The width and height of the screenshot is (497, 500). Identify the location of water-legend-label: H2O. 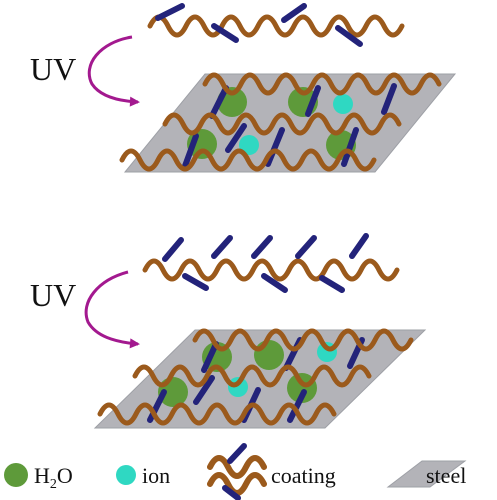
(53, 477).